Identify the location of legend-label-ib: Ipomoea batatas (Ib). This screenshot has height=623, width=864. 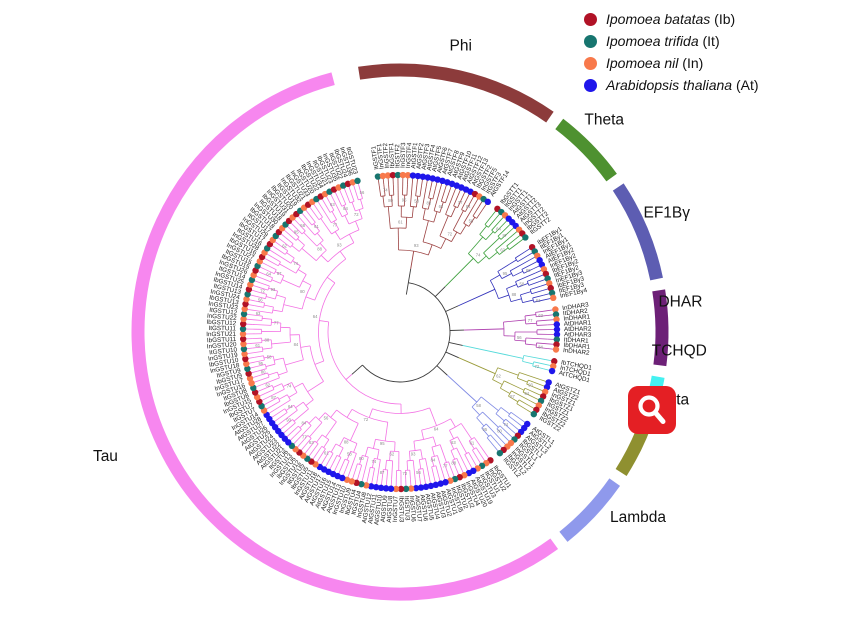
(670, 19).